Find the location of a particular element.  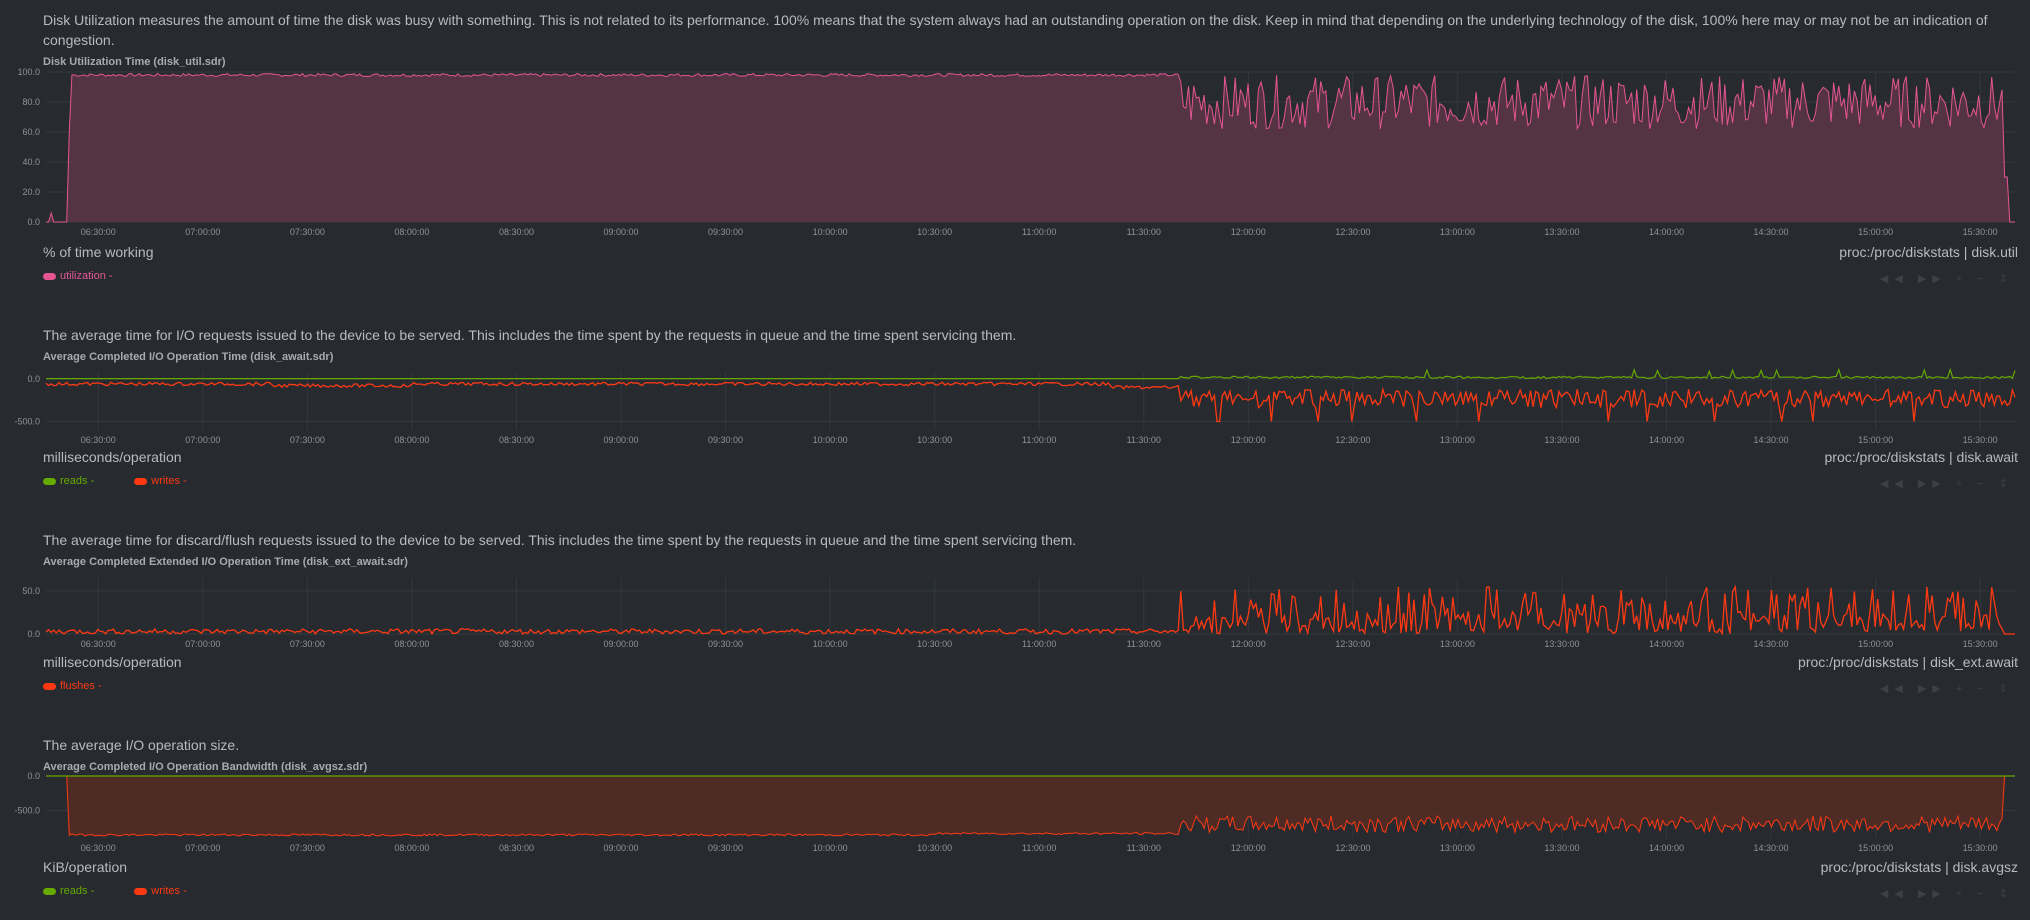

chart-context: proc:/proc/diskstats | disk.await is located at coordinates (1921, 457).